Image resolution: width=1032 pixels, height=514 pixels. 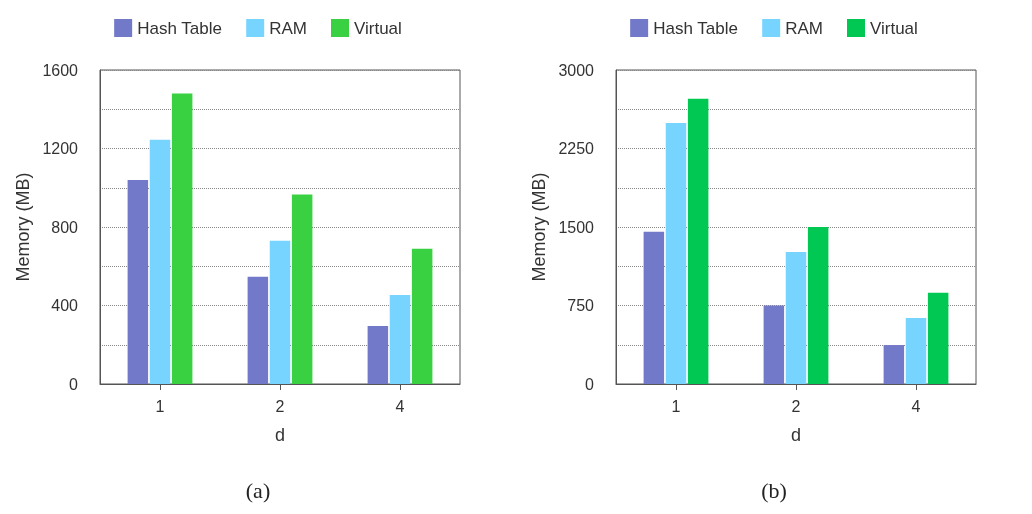 I want to click on y-tick-label: 1200, so click(x=60, y=148).